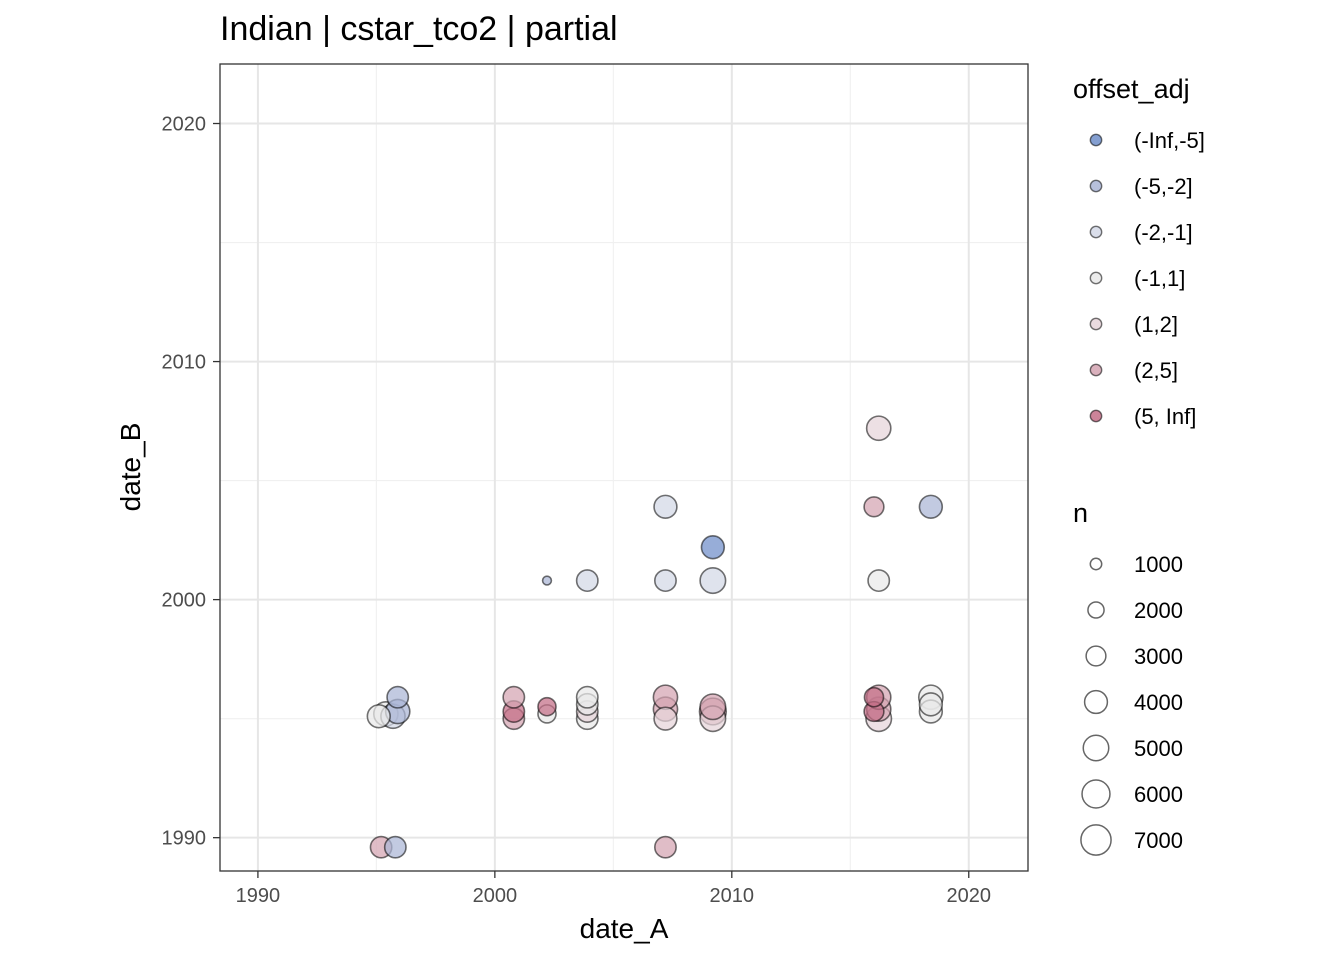 This screenshot has height=960, width=1344. What do you see at coordinates (1158, 748) in the screenshot?
I see `size-legend-label: 5000` at bounding box center [1158, 748].